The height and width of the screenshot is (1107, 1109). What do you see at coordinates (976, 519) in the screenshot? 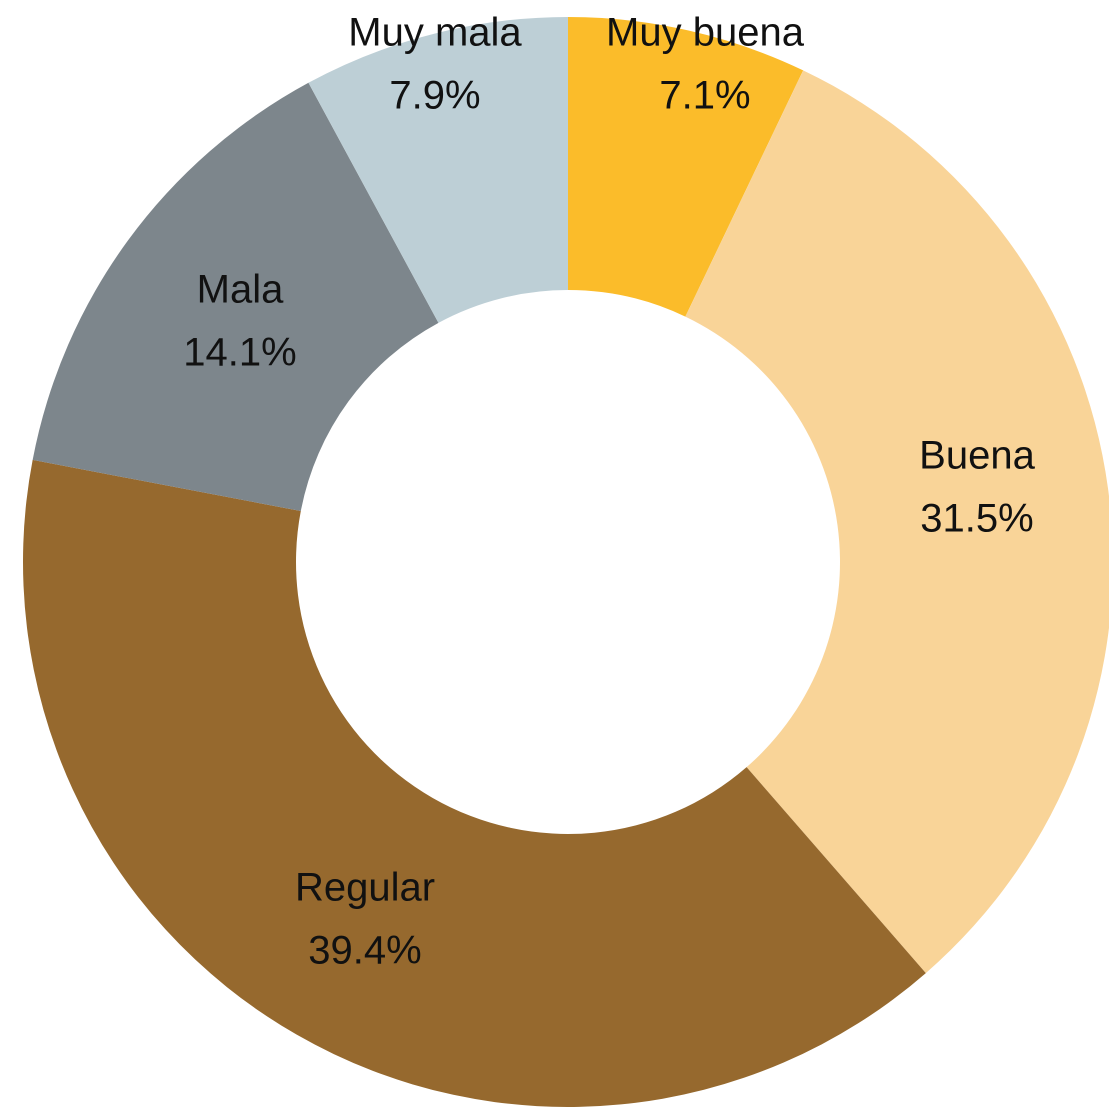
I see `slice-value-label: 31.5%` at bounding box center [976, 519].